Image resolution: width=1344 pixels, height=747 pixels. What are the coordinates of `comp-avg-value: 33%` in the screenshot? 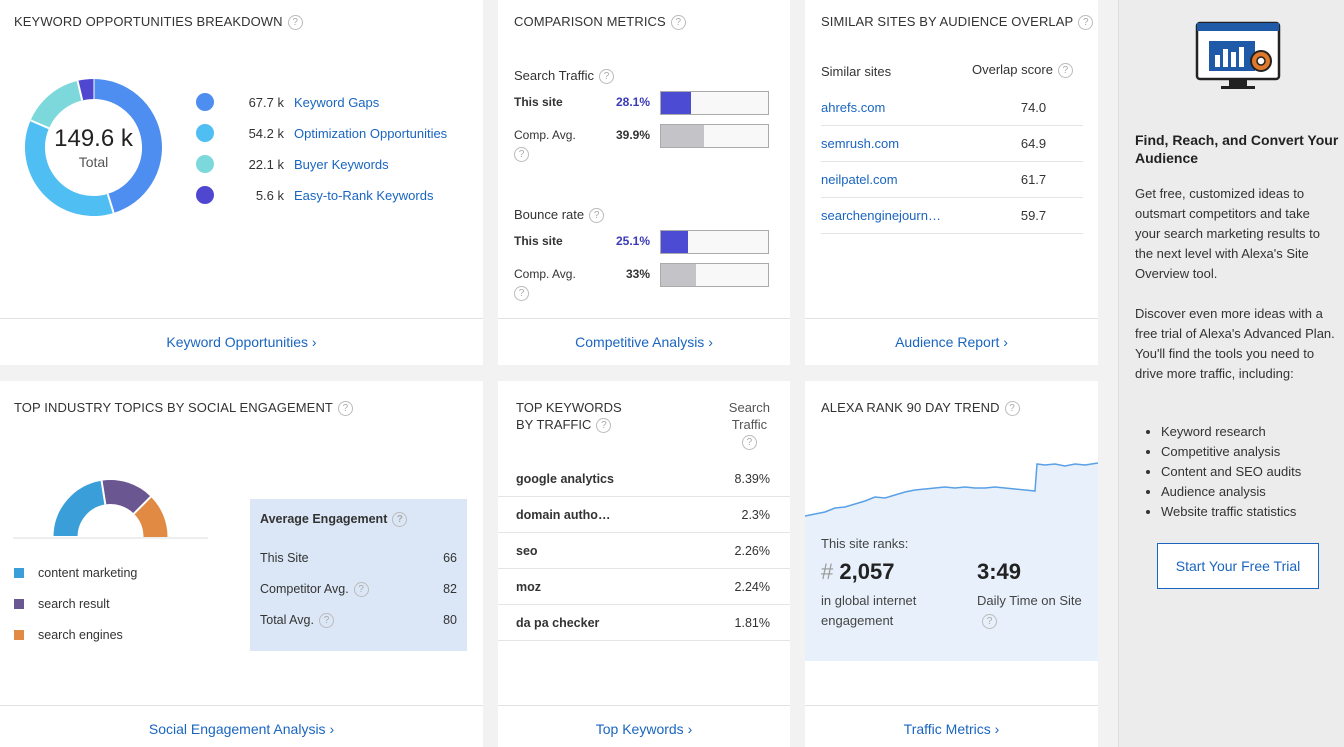 It's located at (637, 274).